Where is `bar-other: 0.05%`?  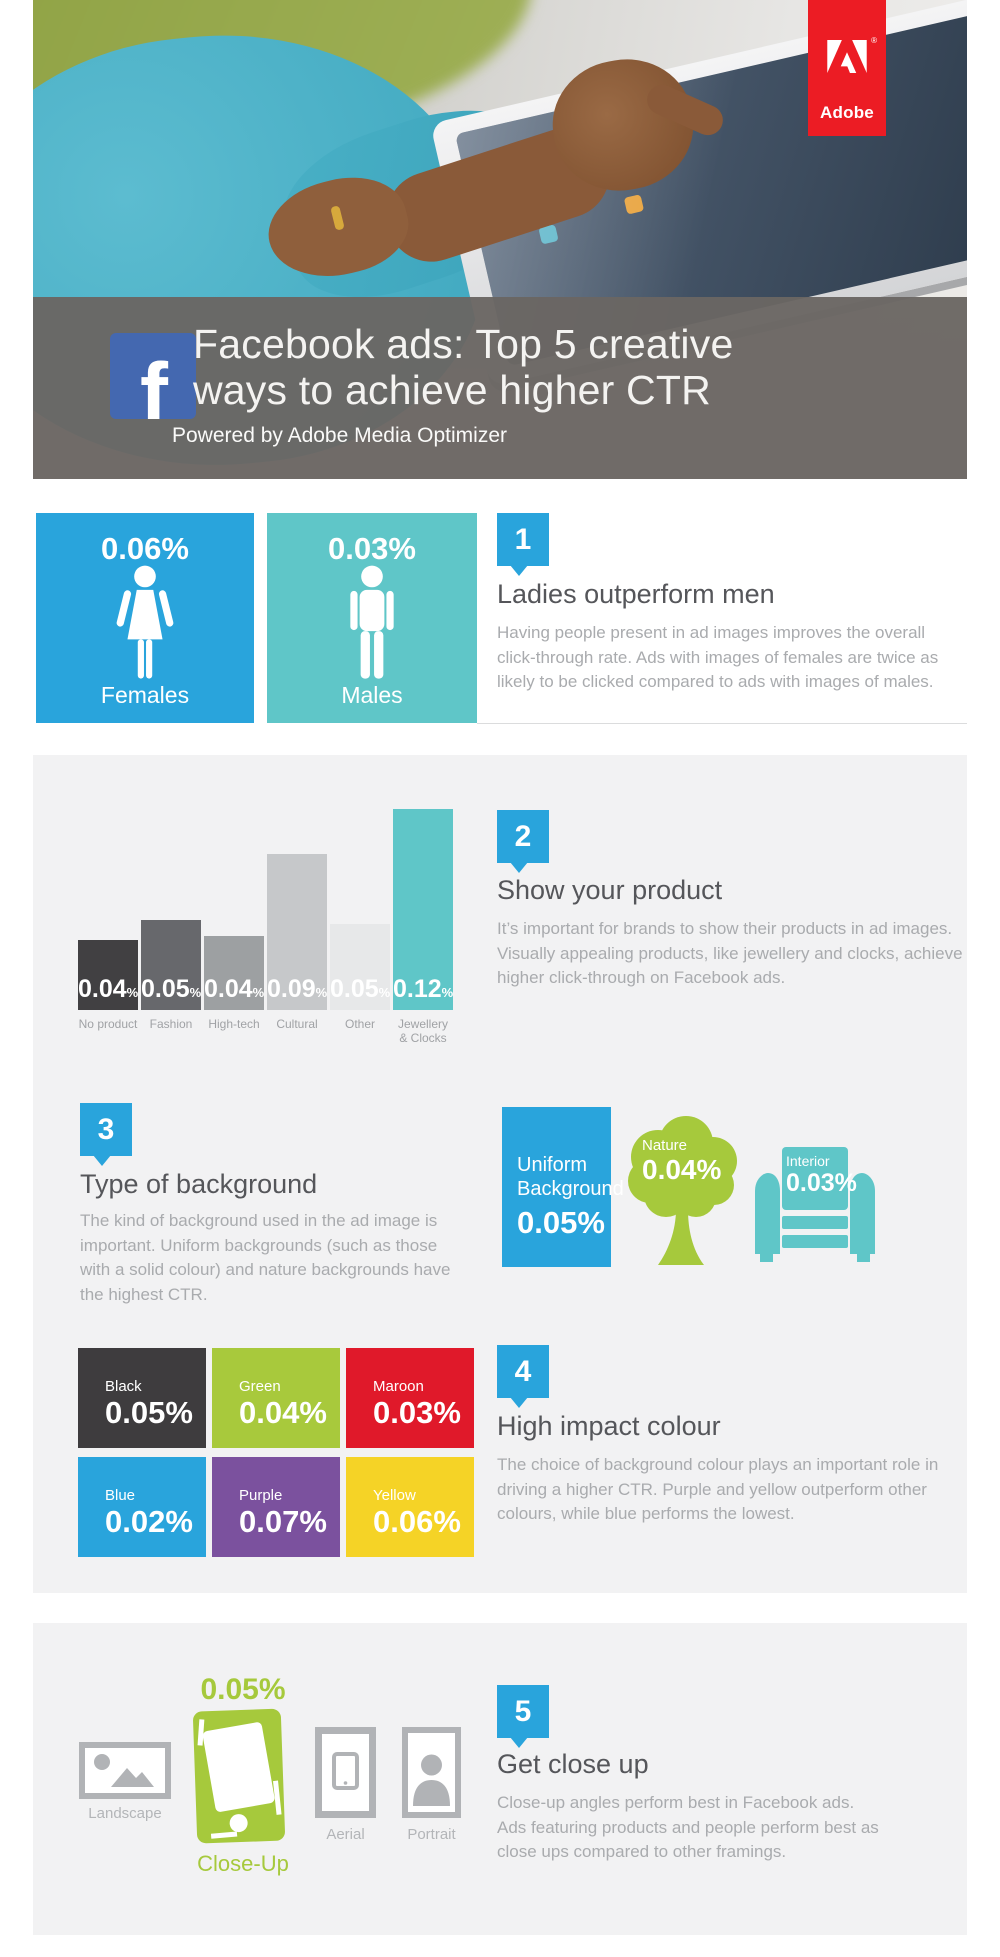 bar-other: 0.05% is located at coordinates (360, 967).